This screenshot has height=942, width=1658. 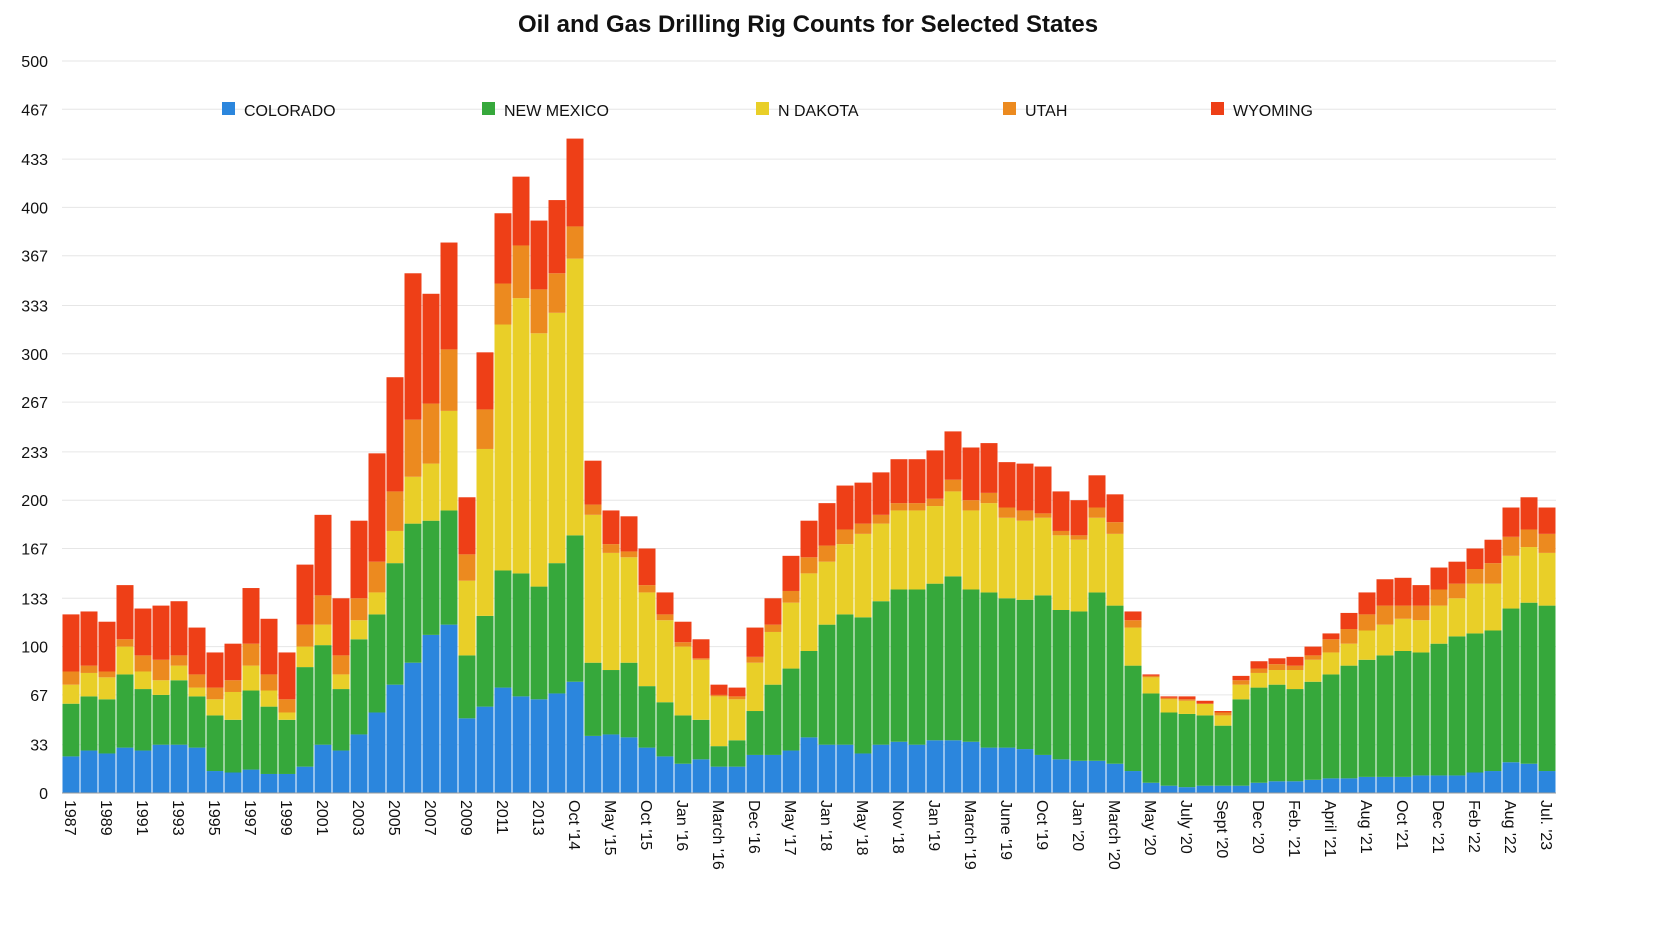 What do you see at coordinates (1329, 828) in the screenshot?
I see `x-tick-label: April '21` at bounding box center [1329, 828].